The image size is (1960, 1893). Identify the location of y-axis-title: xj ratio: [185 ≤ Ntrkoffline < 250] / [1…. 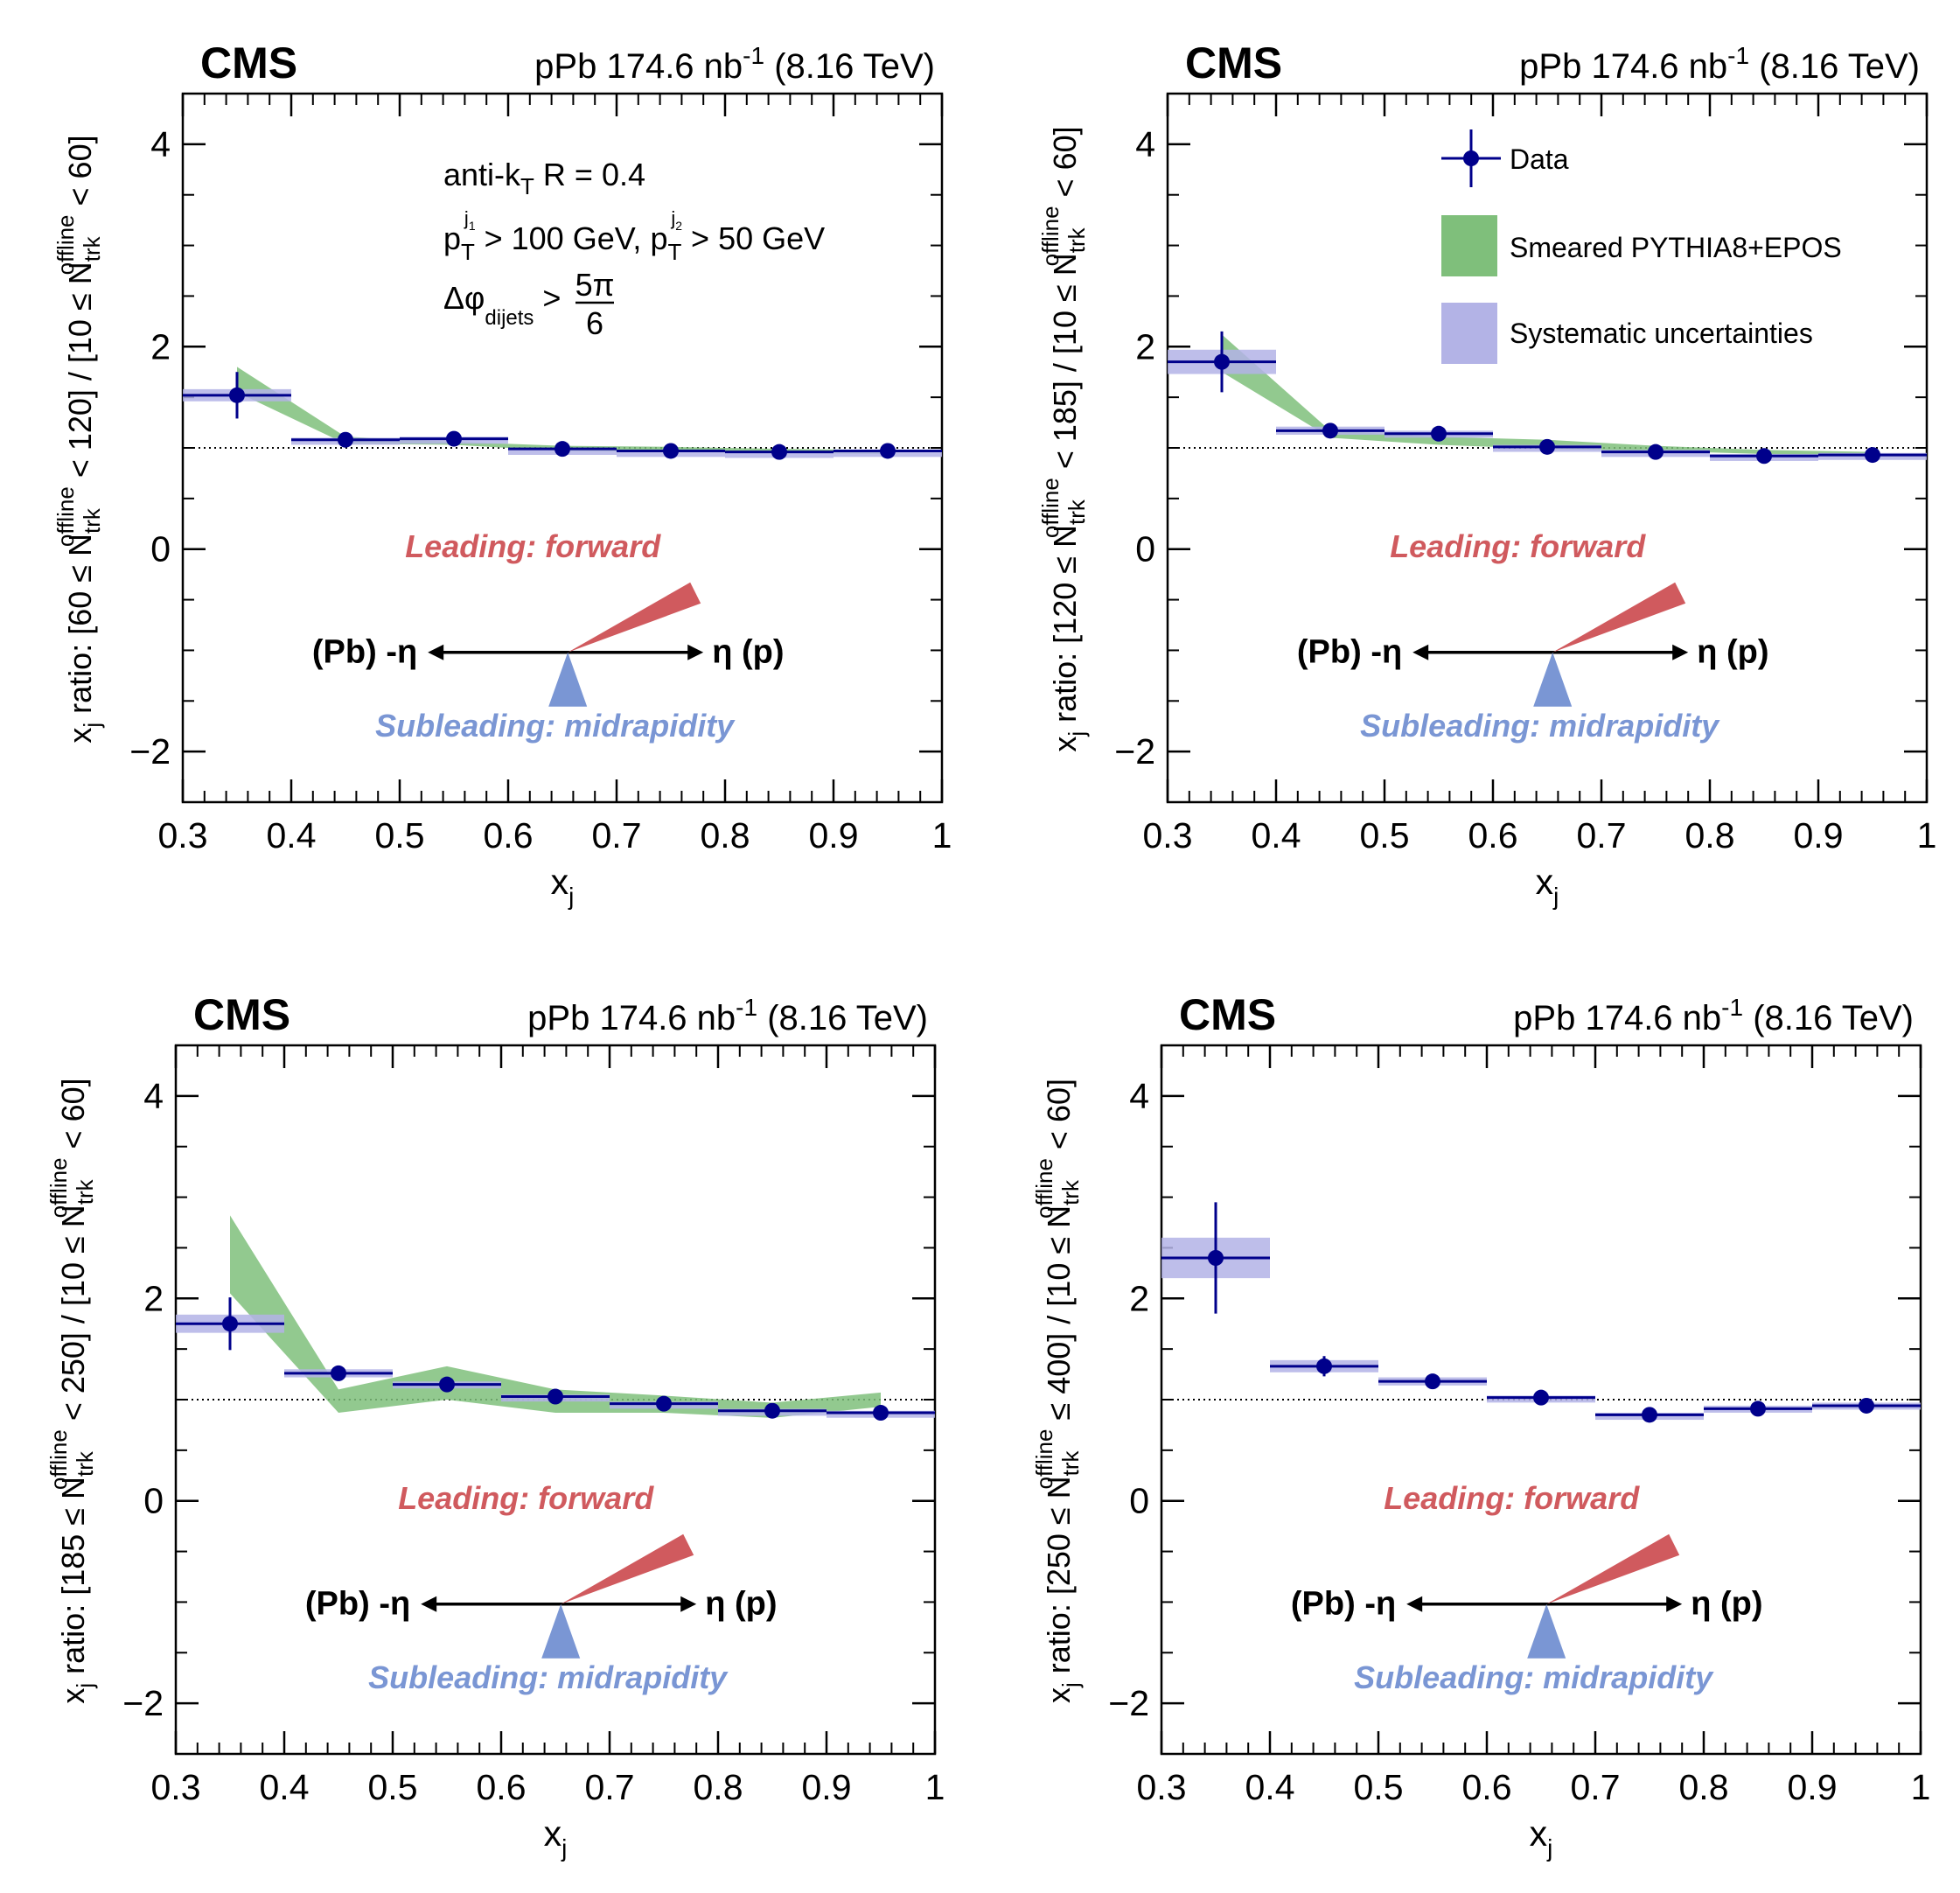
(71, 1390).